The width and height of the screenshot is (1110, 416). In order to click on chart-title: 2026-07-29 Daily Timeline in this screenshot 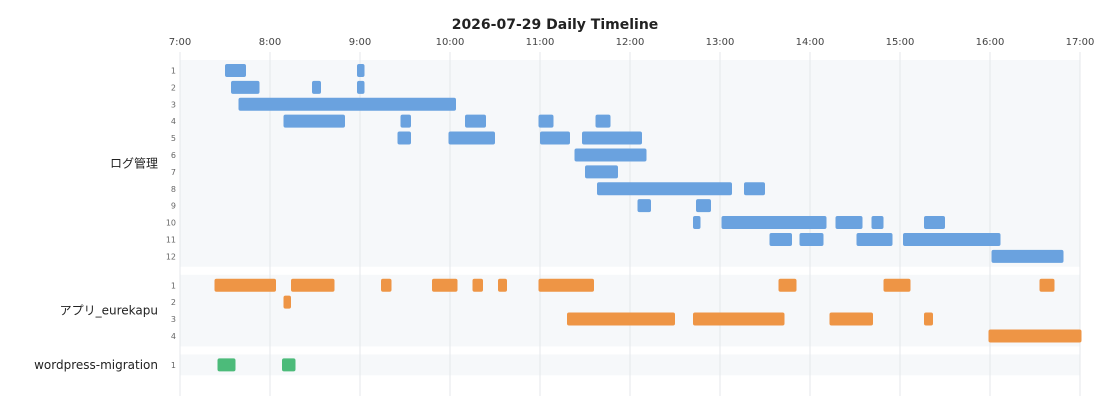, I will do `click(555, 25)`.